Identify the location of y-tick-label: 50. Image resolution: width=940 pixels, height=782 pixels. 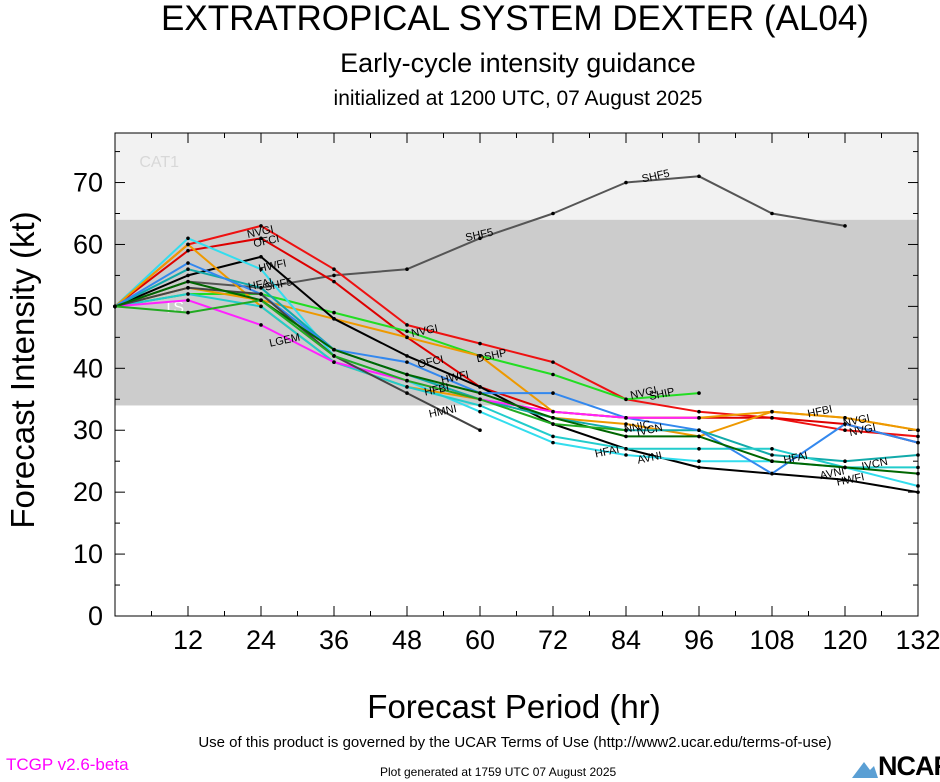
(88, 306).